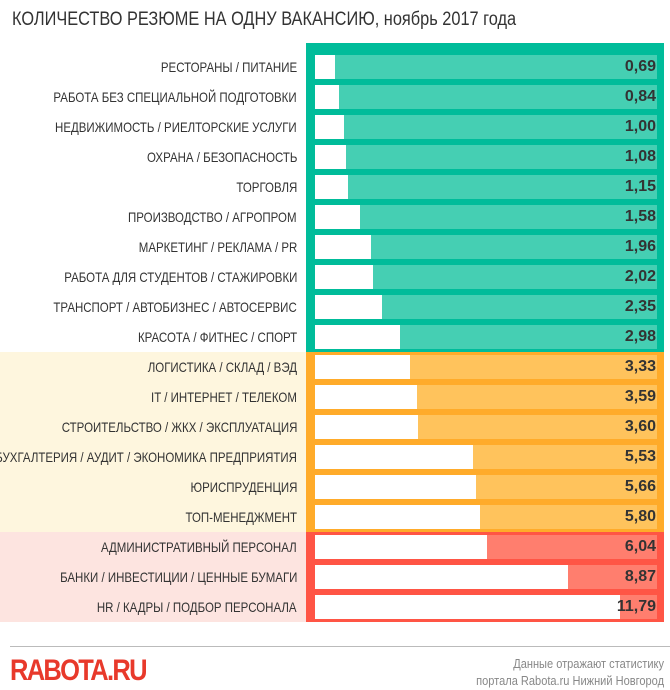 Image resolution: width=670 pixels, height=690 pixels. Describe the element at coordinates (486, 157) in the screenshot. I see `bar-track: 1,08` at that location.